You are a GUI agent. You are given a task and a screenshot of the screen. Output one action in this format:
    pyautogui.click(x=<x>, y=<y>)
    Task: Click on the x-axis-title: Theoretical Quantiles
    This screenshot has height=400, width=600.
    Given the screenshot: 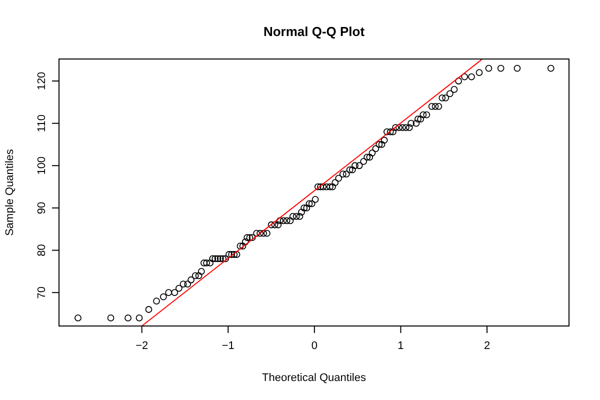 What is the action you would take?
    pyautogui.click(x=314, y=378)
    